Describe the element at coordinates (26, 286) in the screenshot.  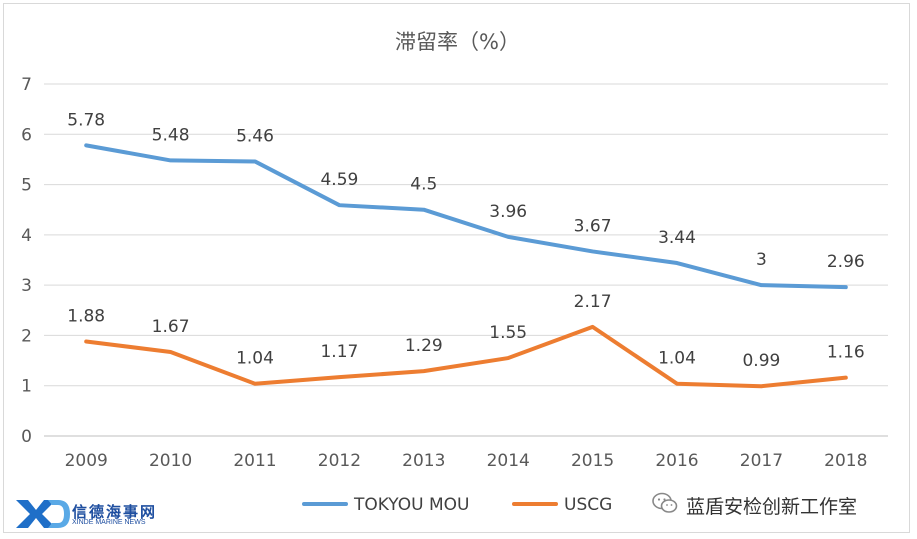
I see `y-tick-label: 3` at that location.